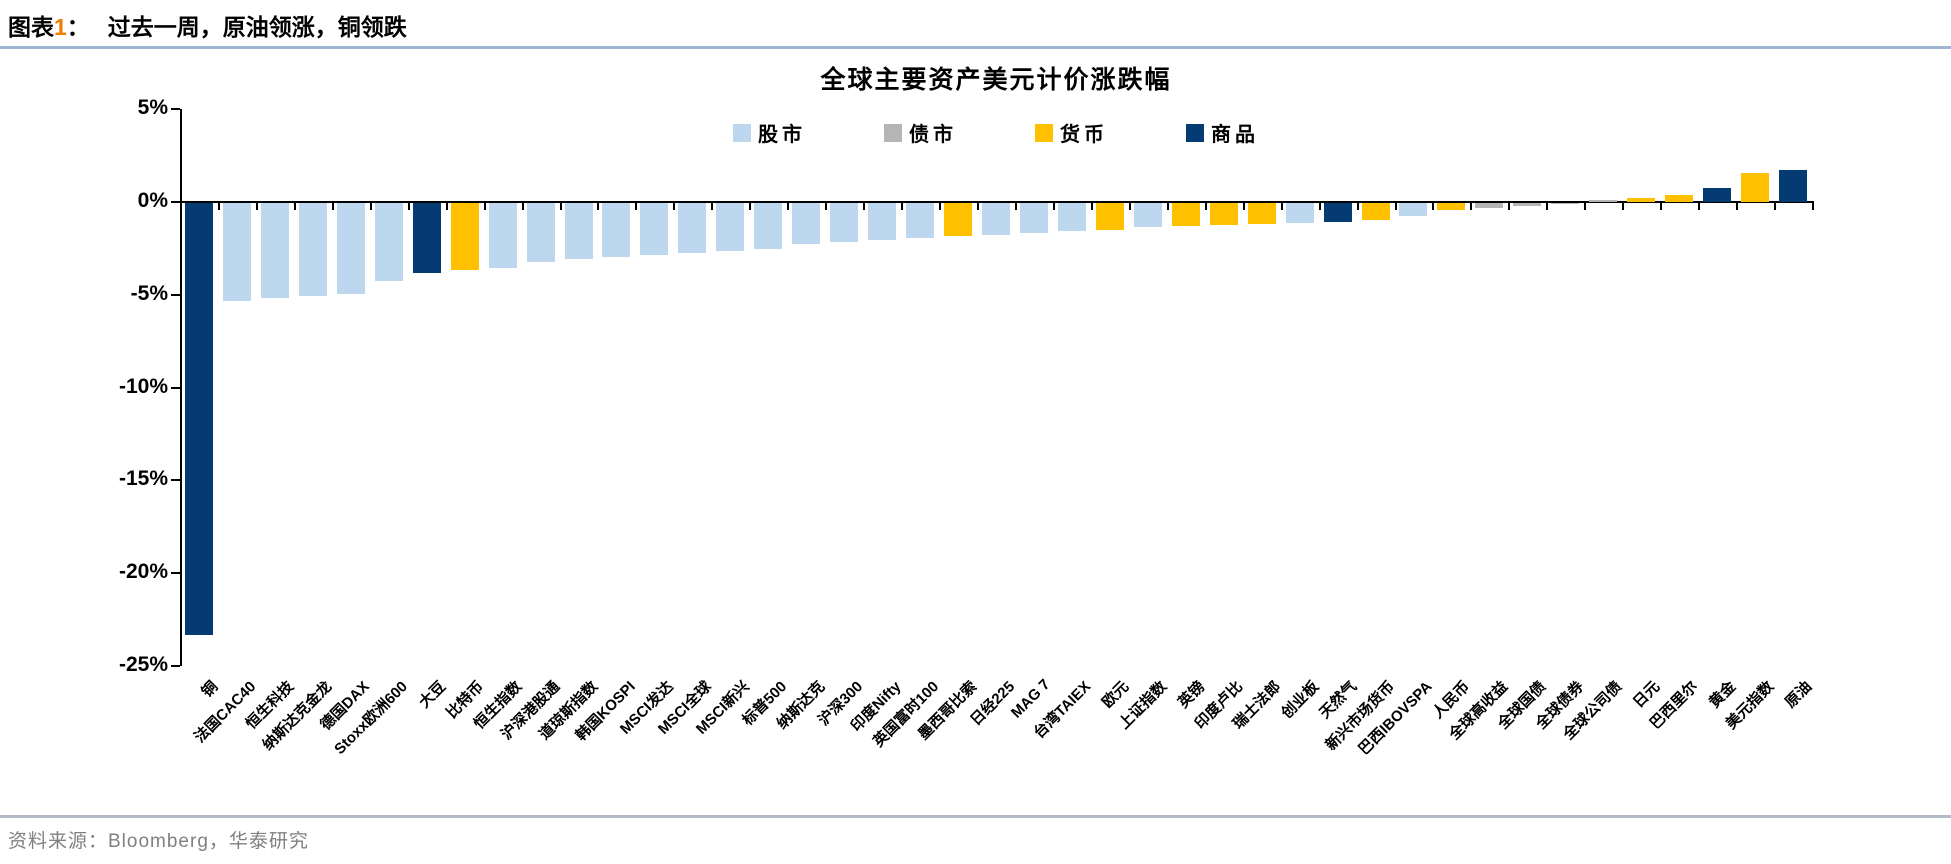  What do you see at coordinates (920, 221) in the screenshot?
I see `bar-英国富时100` at bounding box center [920, 221].